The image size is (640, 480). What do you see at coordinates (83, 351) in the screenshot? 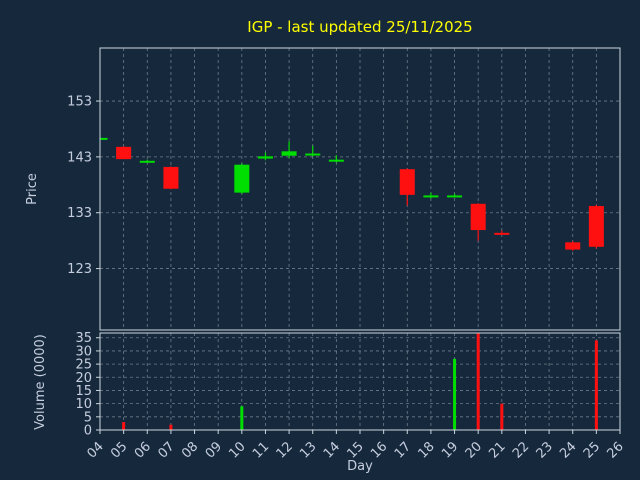
I see `volume-tick-label: 30` at bounding box center [83, 351].